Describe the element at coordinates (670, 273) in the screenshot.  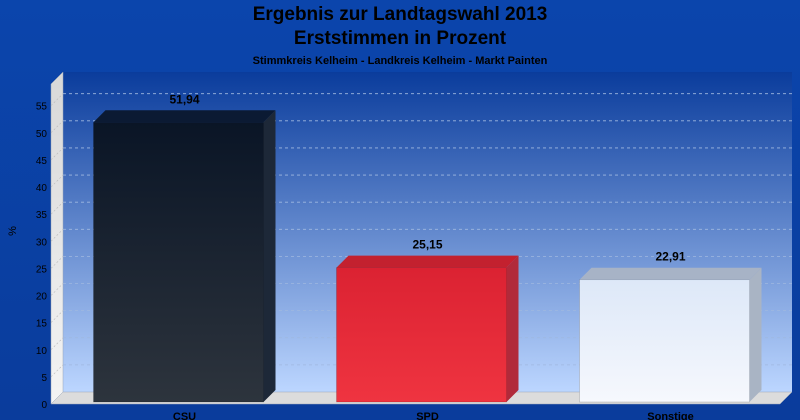
I see `bar-sonstige-top` at that location.